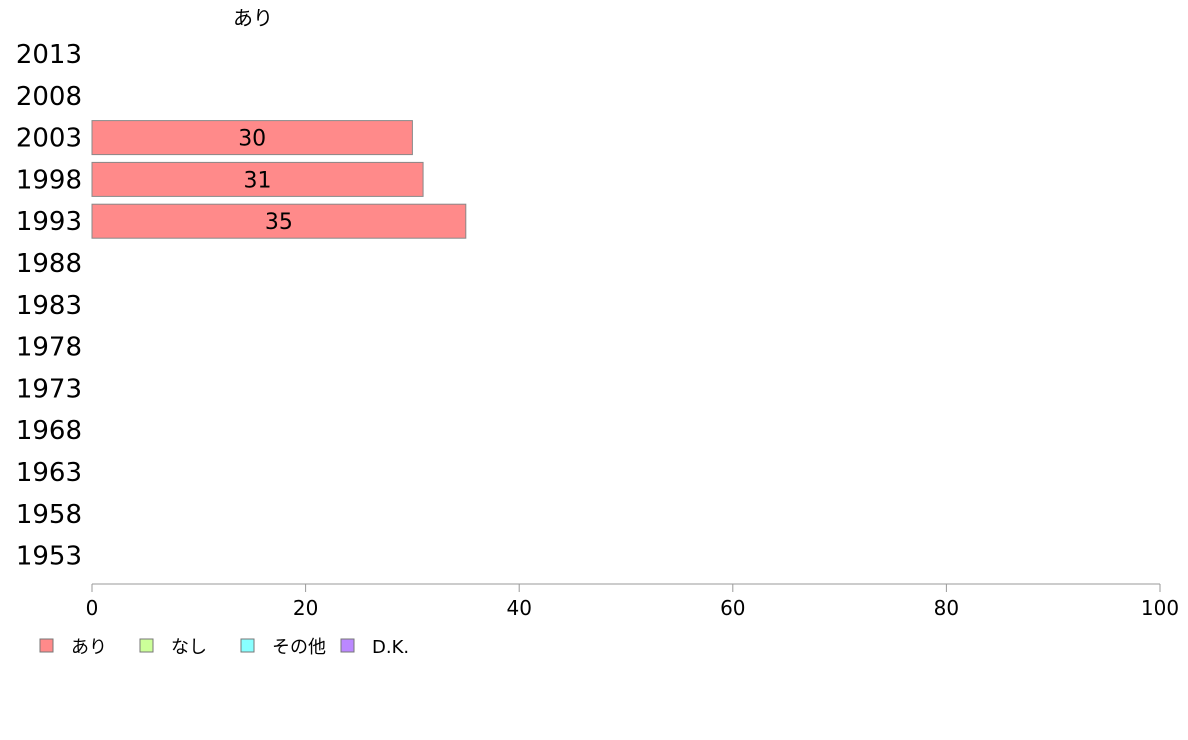 The image size is (1188, 740). I want to click on x-tick-label-20: 20, so click(305, 608).